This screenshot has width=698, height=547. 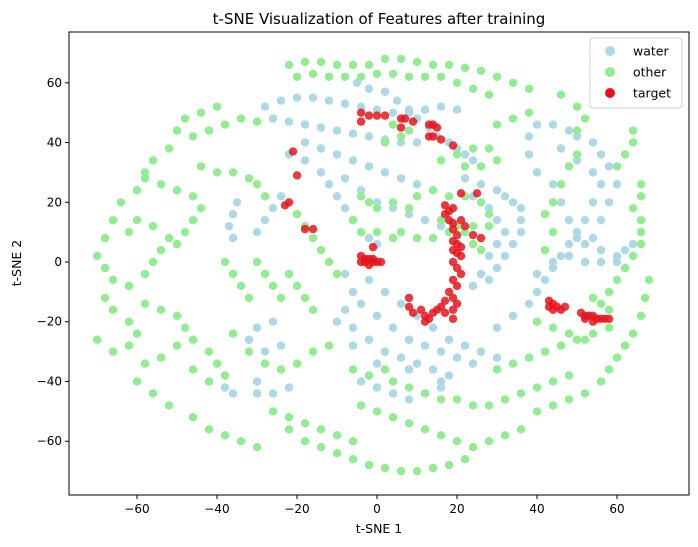 What do you see at coordinates (136, 509) in the screenshot?
I see `x-tick-label: −60` at bounding box center [136, 509].